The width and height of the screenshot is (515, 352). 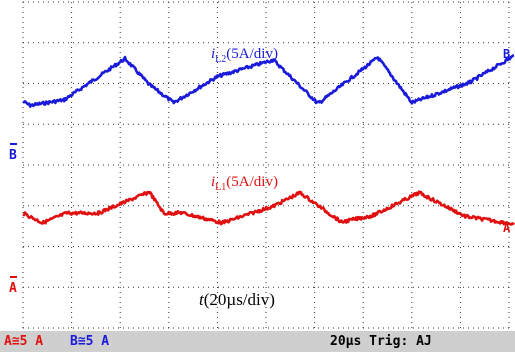 What do you see at coordinates (13, 219) in the screenshot?
I see `channel-markers: BA` at bounding box center [13, 219].